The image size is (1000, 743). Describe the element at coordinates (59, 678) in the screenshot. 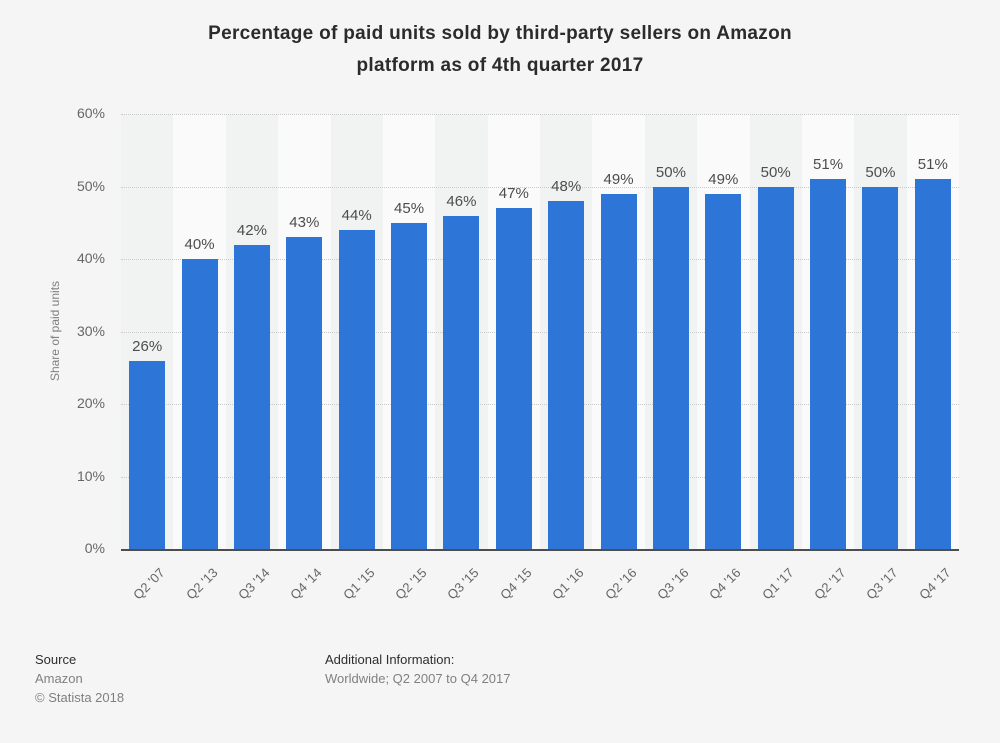

I see `source-value: Amazon` at that location.